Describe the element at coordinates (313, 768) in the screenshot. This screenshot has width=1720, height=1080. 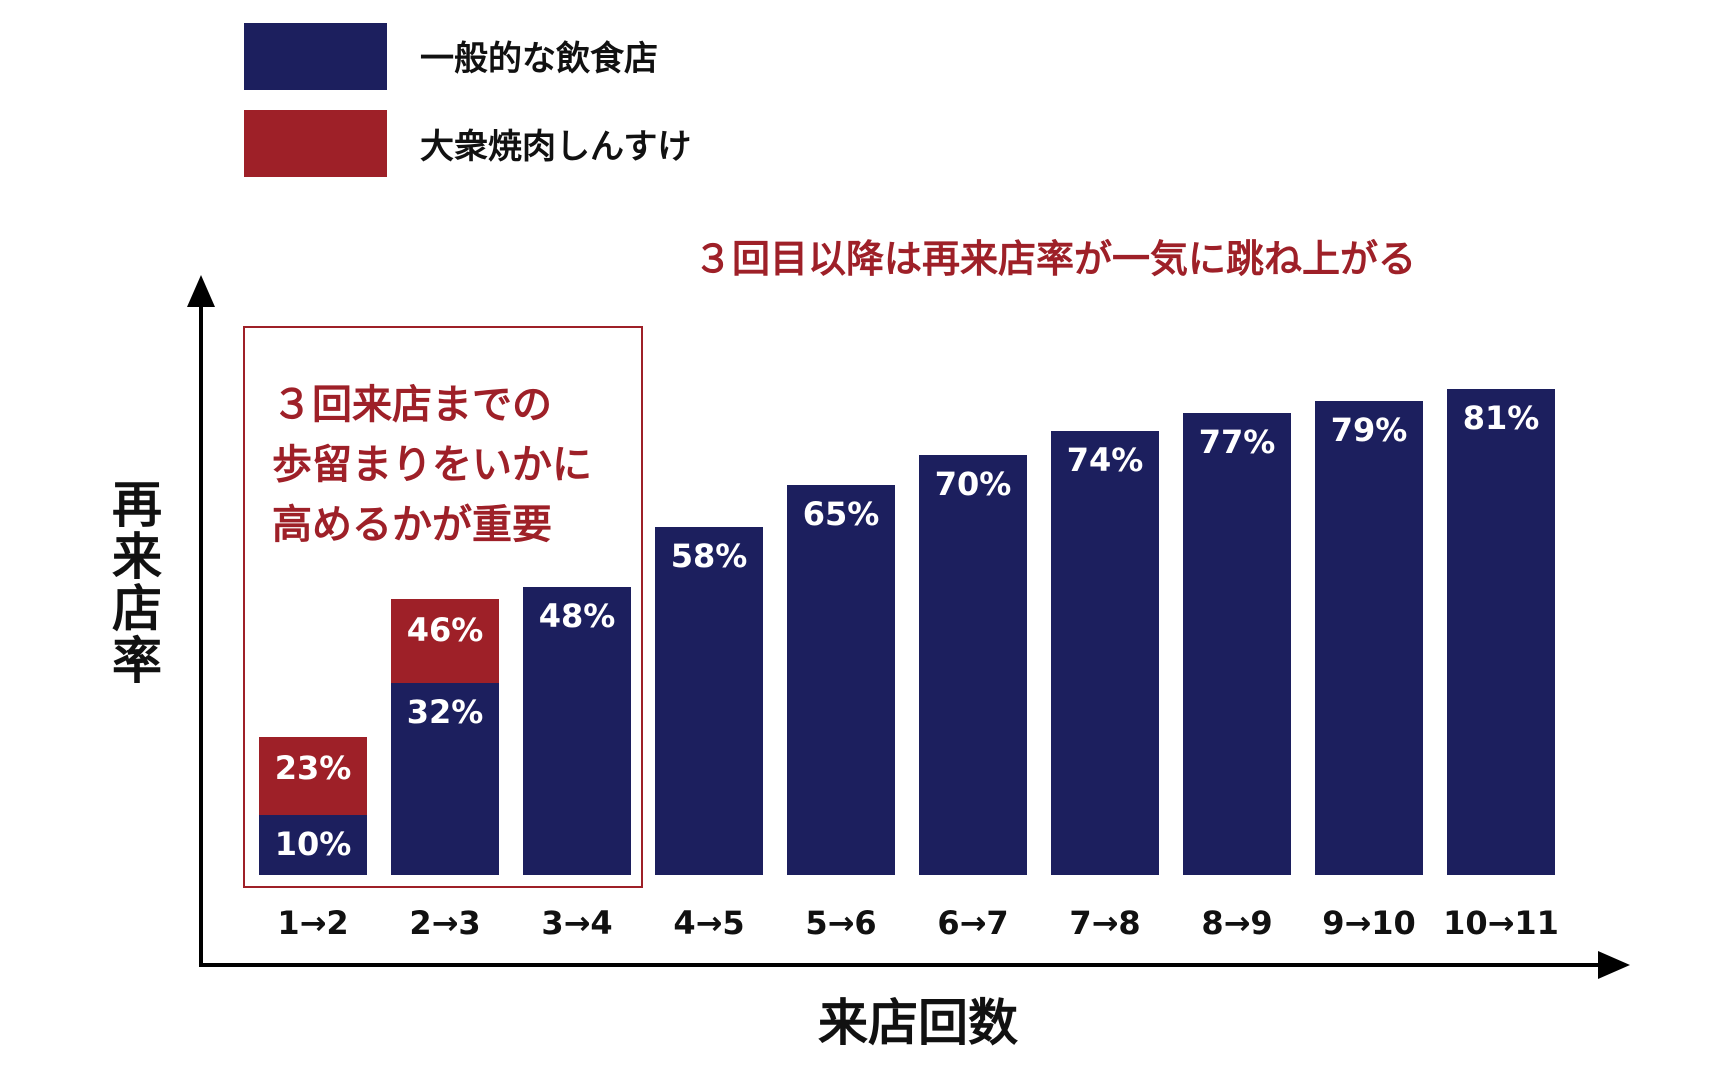
I see `bar-label-shinsuke-1: 23%` at that location.